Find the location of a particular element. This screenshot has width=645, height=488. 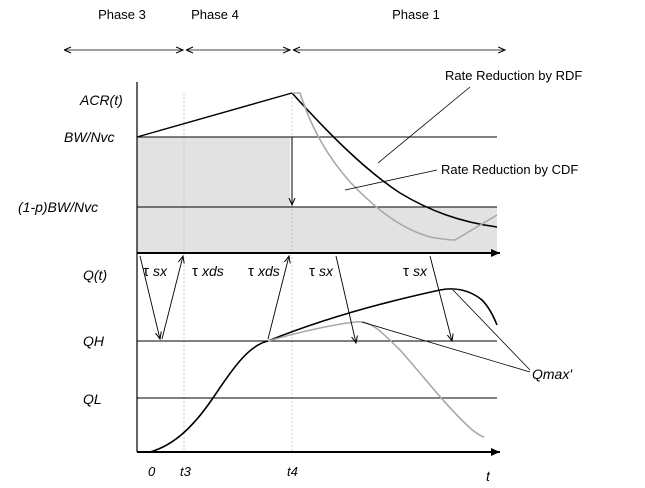

ql-label: QL is located at coordinates (92, 399).